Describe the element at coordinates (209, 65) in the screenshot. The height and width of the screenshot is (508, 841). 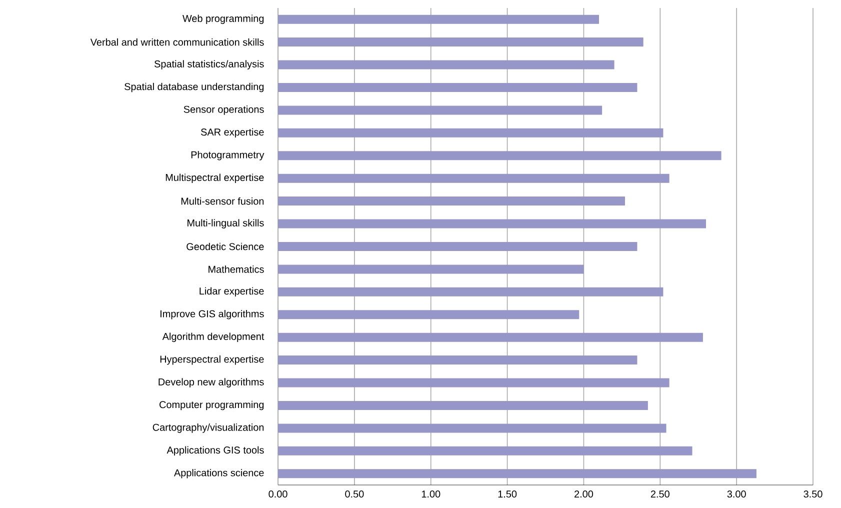
I see `y-tick-label: Spatial statistics/analysis` at that location.